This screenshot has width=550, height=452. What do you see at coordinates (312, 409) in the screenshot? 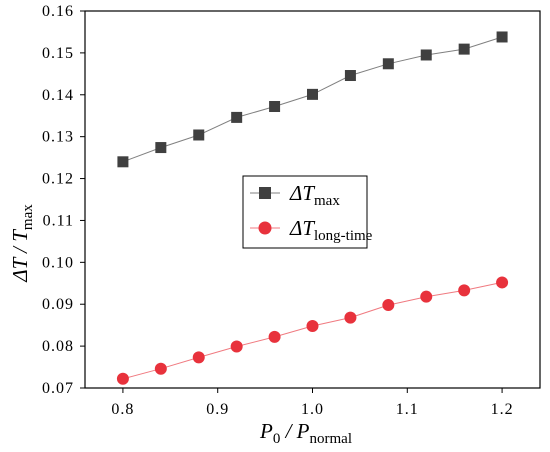
I see `x-tick-label: 1.0` at bounding box center [312, 409].